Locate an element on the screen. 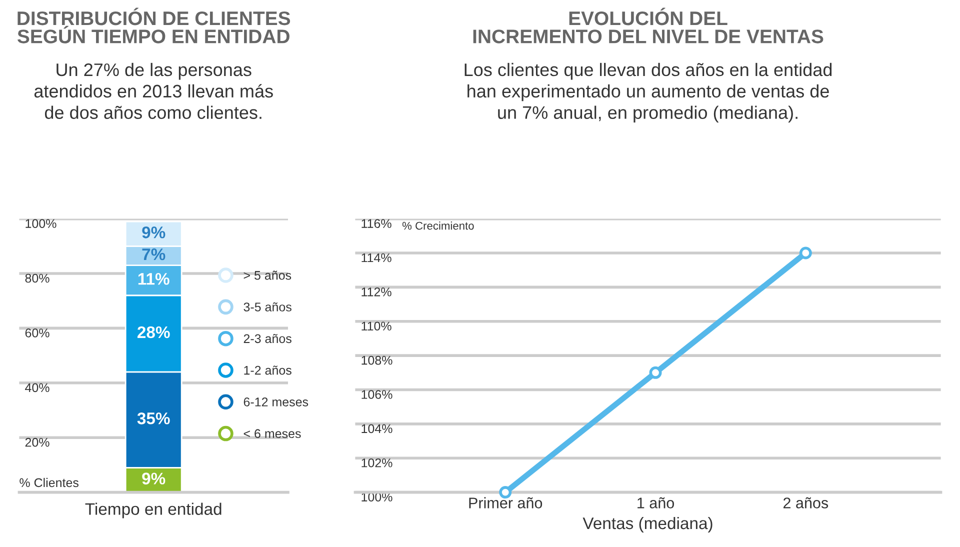 This screenshot has width=960, height=547. y-tick-label: 104% is located at coordinates (377, 429).